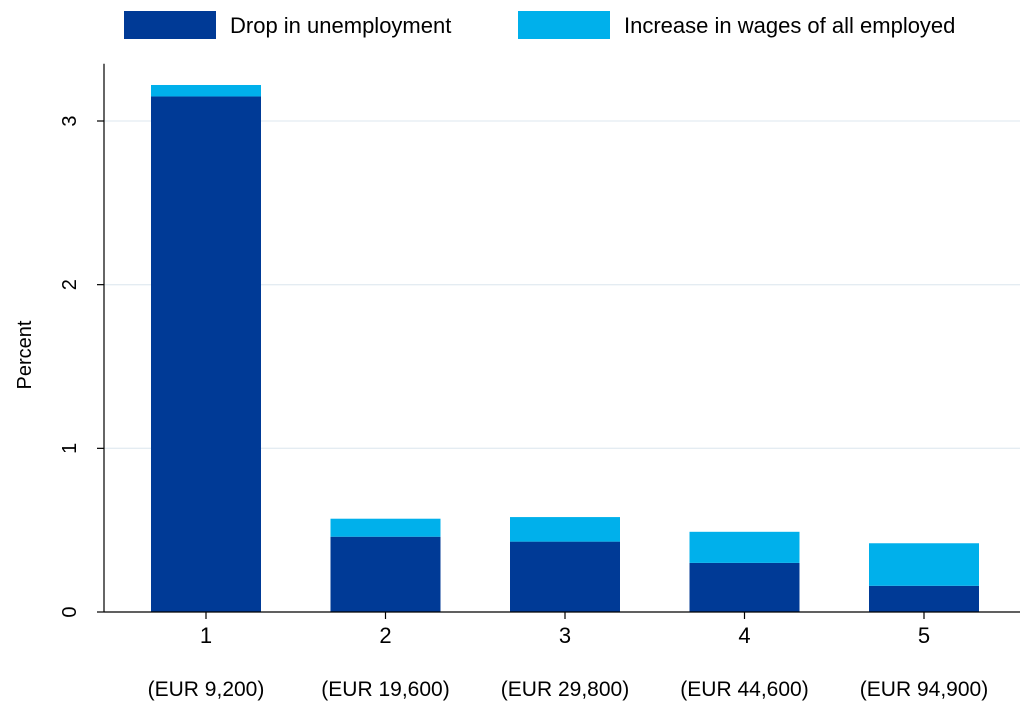 This screenshot has width=1035, height=704. What do you see at coordinates (25, 354) in the screenshot?
I see `y-axis-label: Percent` at bounding box center [25, 354].